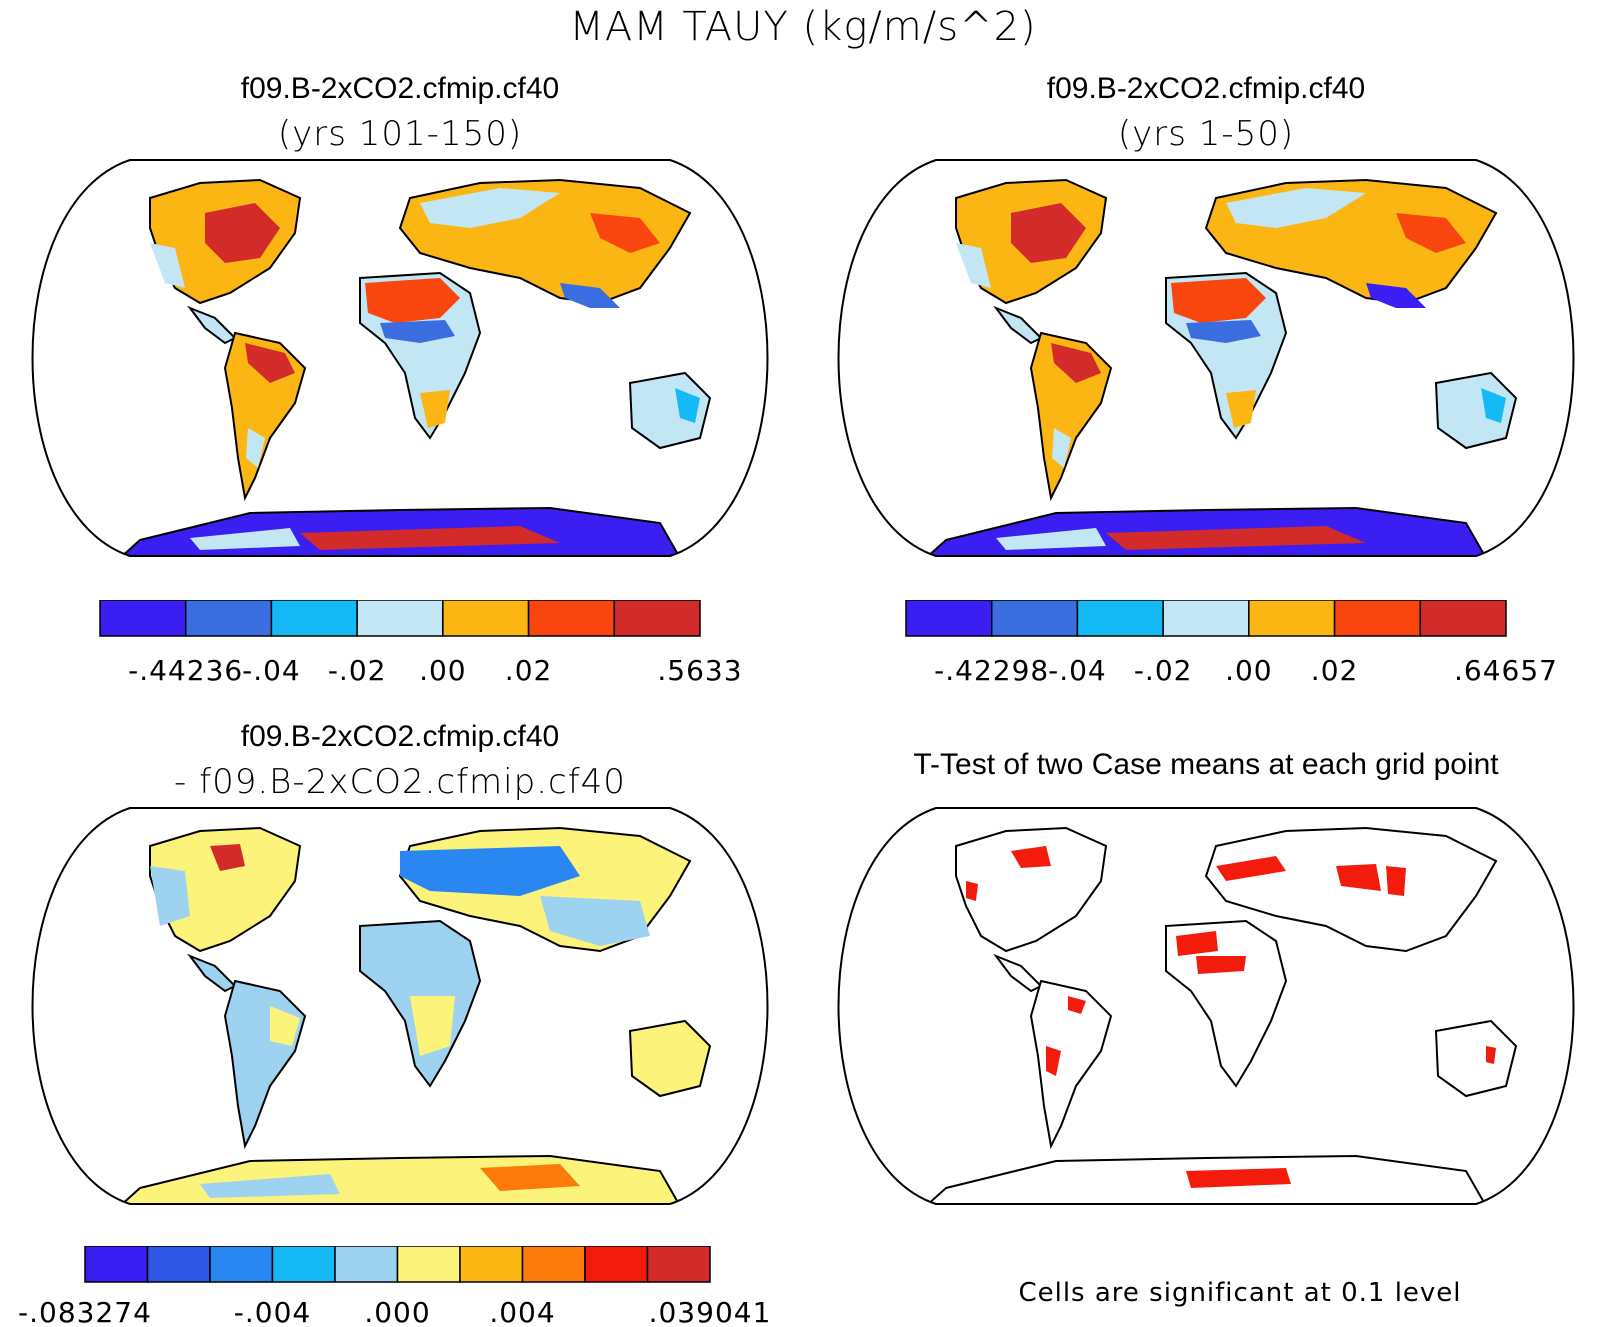 The image size is (1606, 1327). What do you see at coordinates (490, 871) in the screenshot?
I see `region-europe-blue` at bounding box center [490, 871].